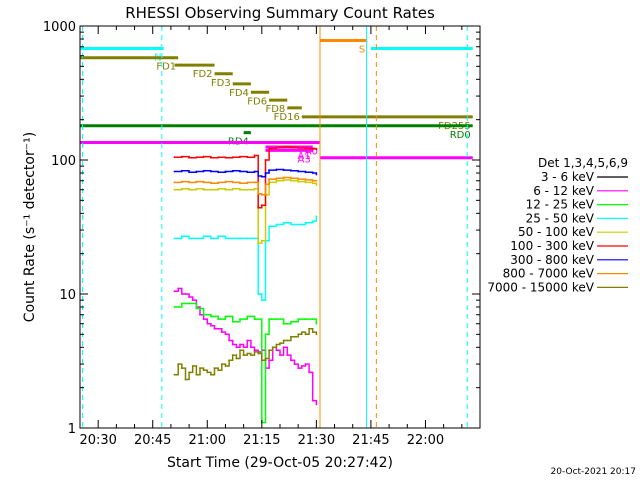 This screenshot has height=484, width=640. What do you see at coordinates (63, 161) in the screenshot?
I see `y-tick-label: 100` at bounding box center [63, 161].